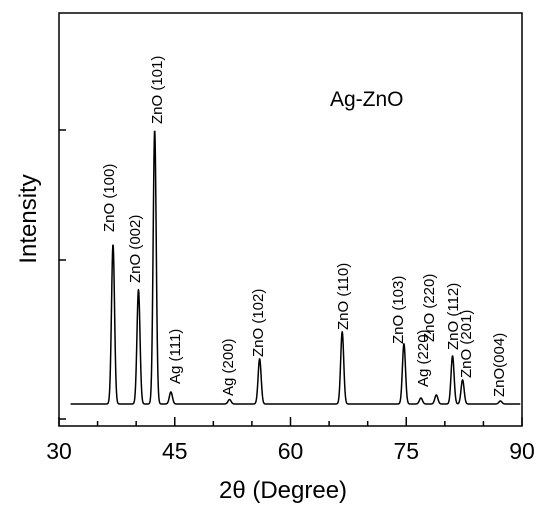 The width and height of the screenshot is (550, 507). I want to click on x-tick-label: 60, so click(291, 451).